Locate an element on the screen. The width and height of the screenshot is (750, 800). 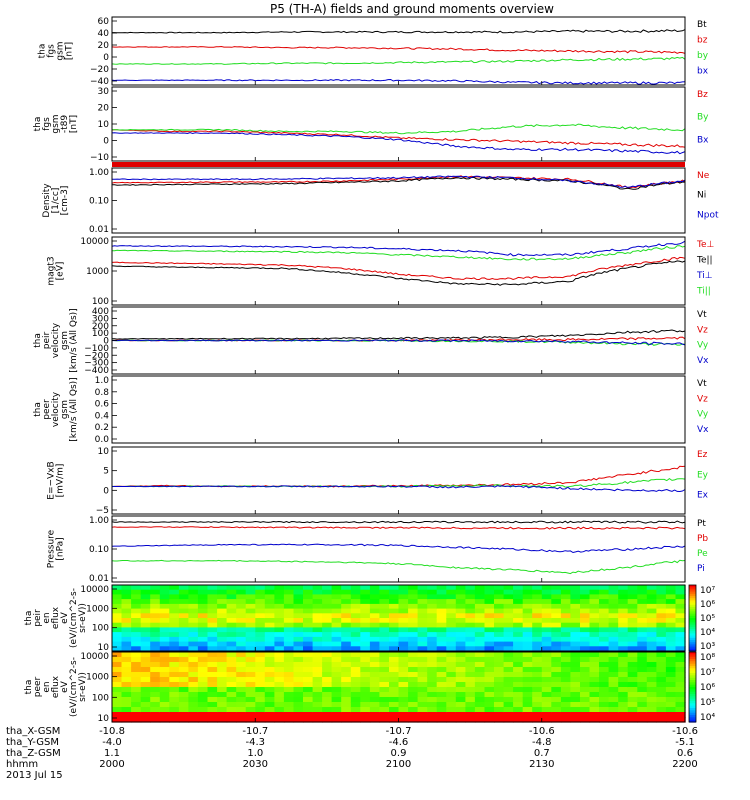
ylabel-line: velocity is located at coordinates (56, 340).